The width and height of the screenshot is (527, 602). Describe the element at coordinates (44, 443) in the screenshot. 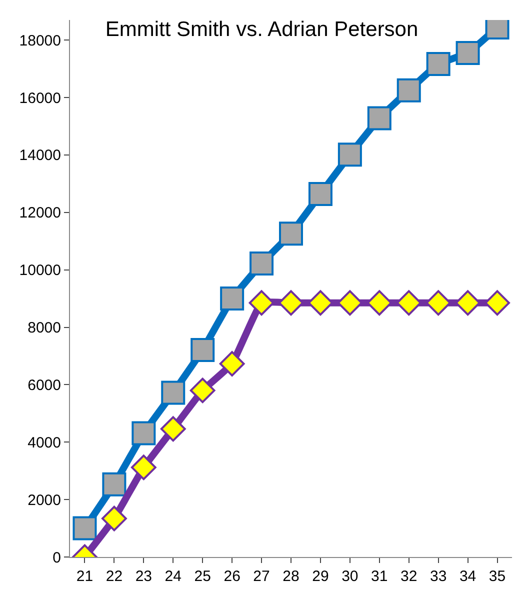

I see `y-tick-label: 4000` at that location.